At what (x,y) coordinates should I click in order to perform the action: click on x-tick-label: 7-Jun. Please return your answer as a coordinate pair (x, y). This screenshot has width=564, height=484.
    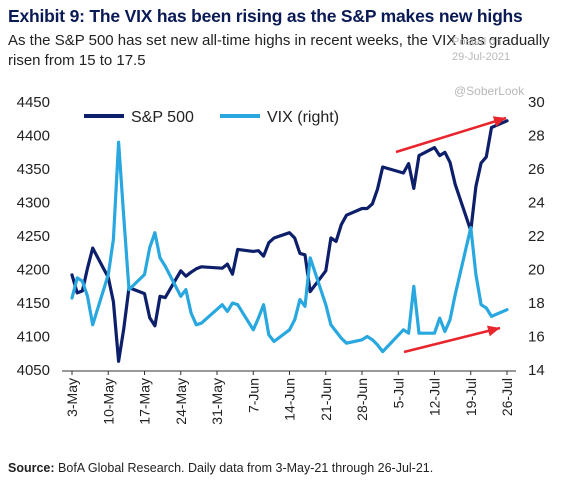
    Looking at the image, I should click on (253, 395).